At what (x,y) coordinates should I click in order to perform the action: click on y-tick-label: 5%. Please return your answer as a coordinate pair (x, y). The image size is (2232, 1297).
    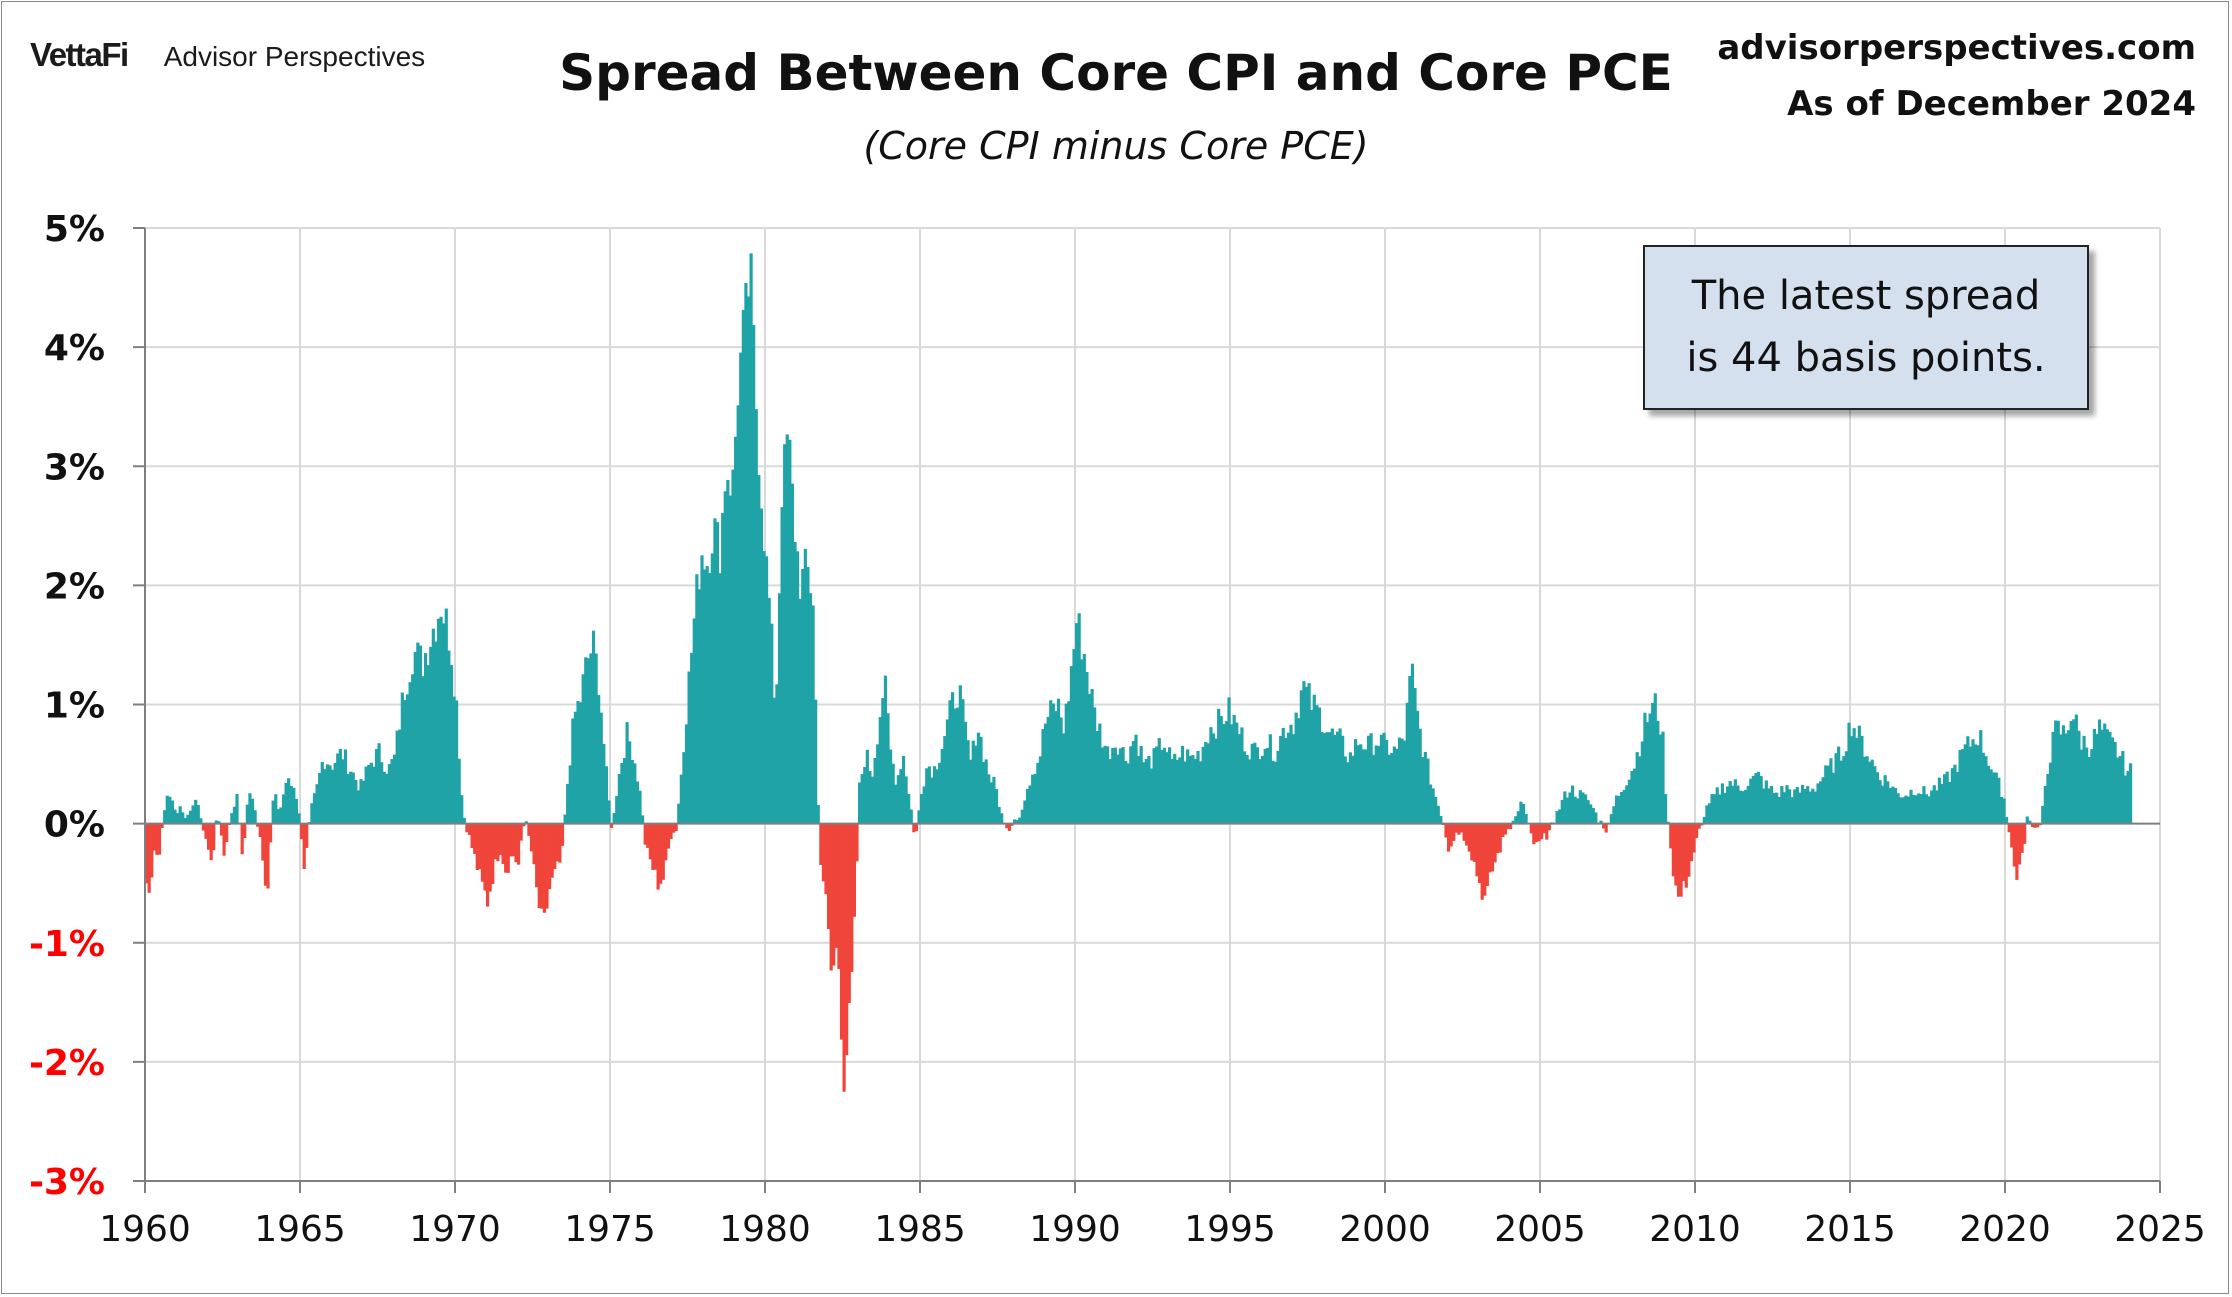
    Looking at the image, I should click on (74, 229).